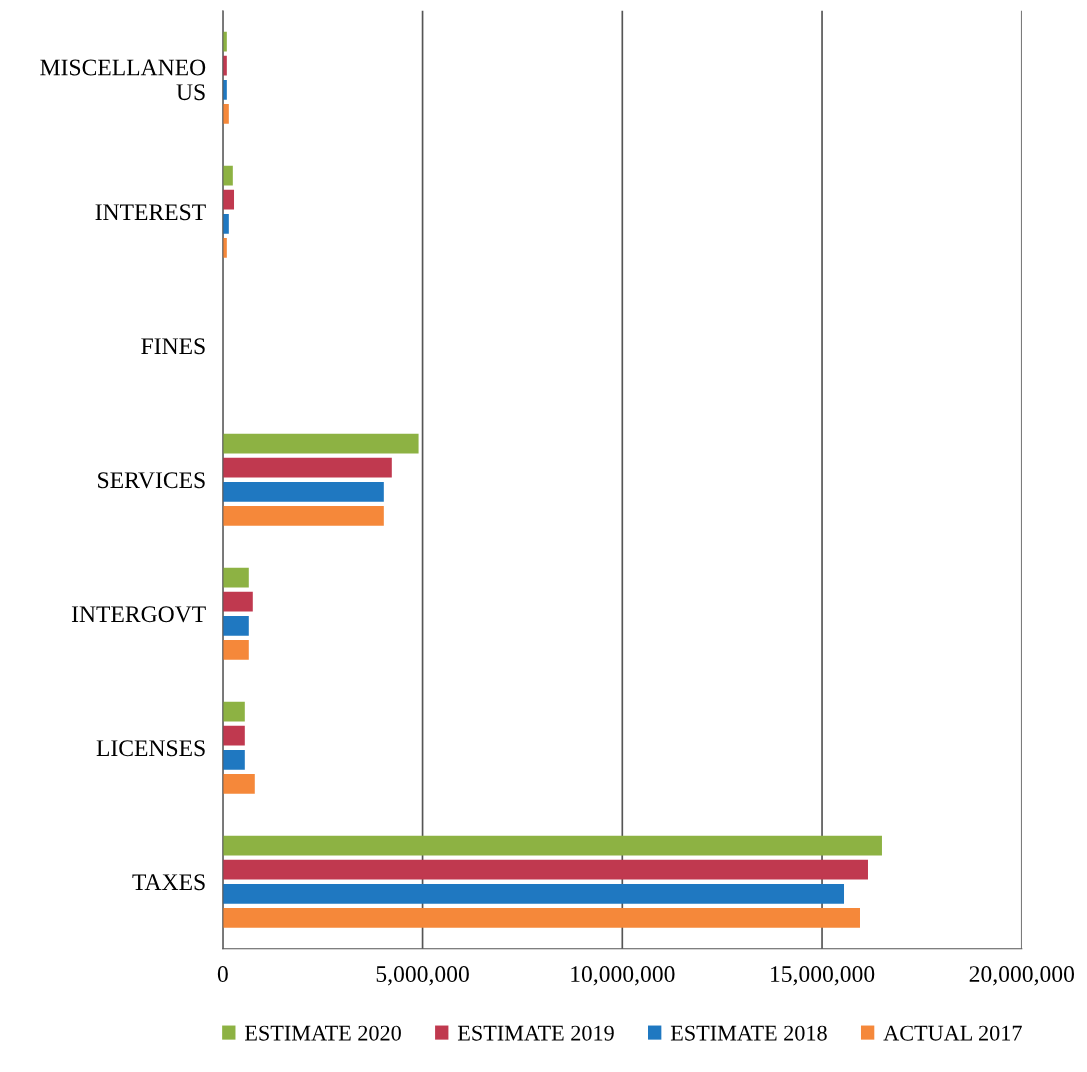  I want to click on y-tick-label: SERVICES, so click(151, 480).